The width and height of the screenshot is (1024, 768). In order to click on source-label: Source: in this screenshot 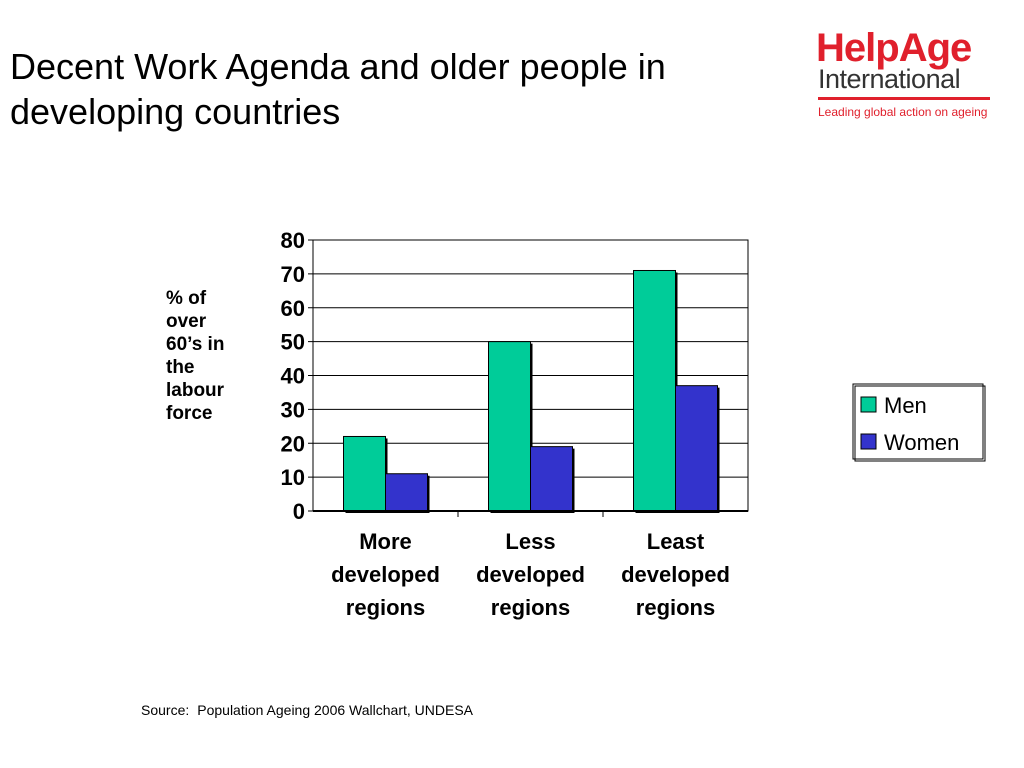, I will do `click(165, 710)`.